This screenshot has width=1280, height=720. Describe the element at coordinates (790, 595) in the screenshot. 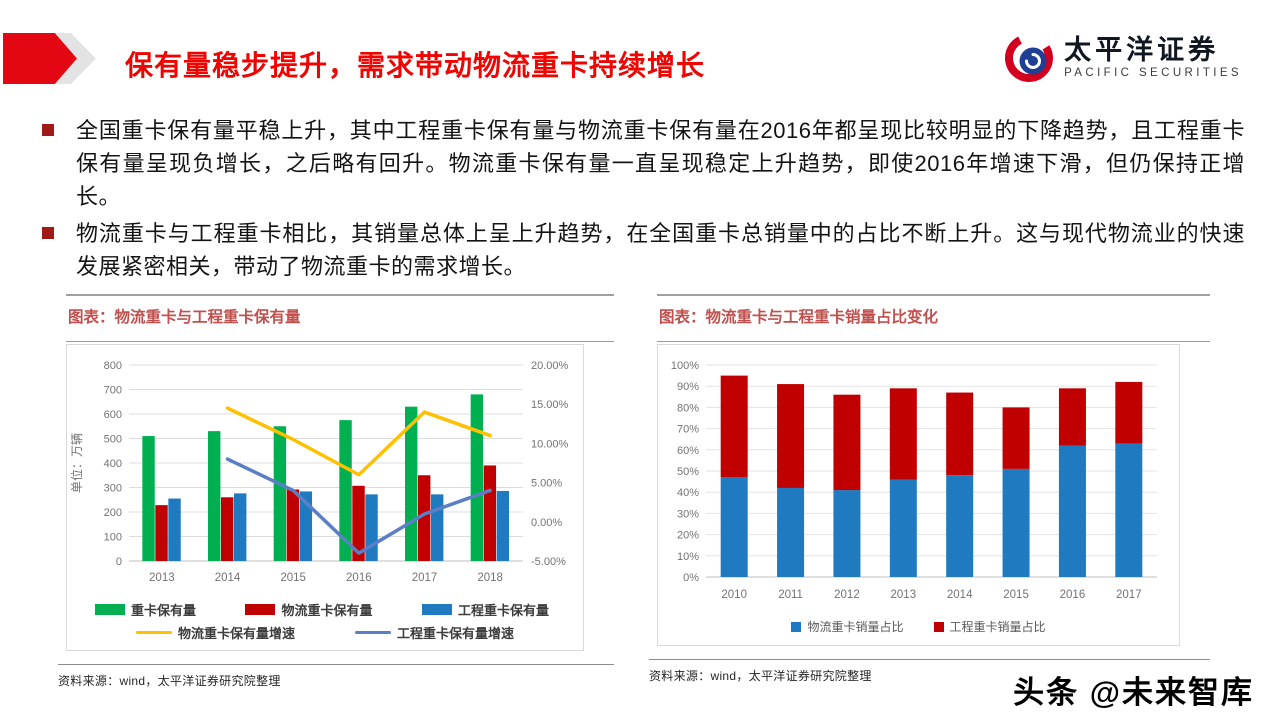

I see `svg-text: 2011` at that location.